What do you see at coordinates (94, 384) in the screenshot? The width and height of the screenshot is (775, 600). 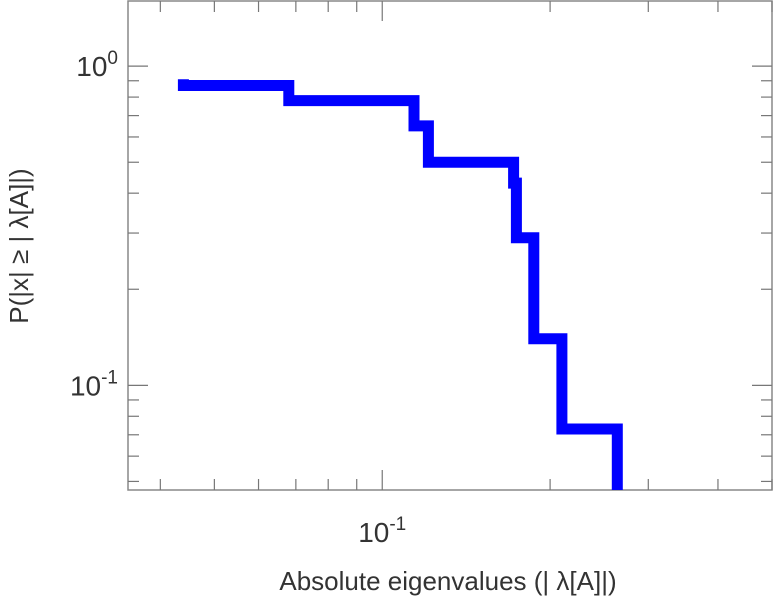 I see `y-tick-label: 10⁻¹` at bounding box center [94, 384].